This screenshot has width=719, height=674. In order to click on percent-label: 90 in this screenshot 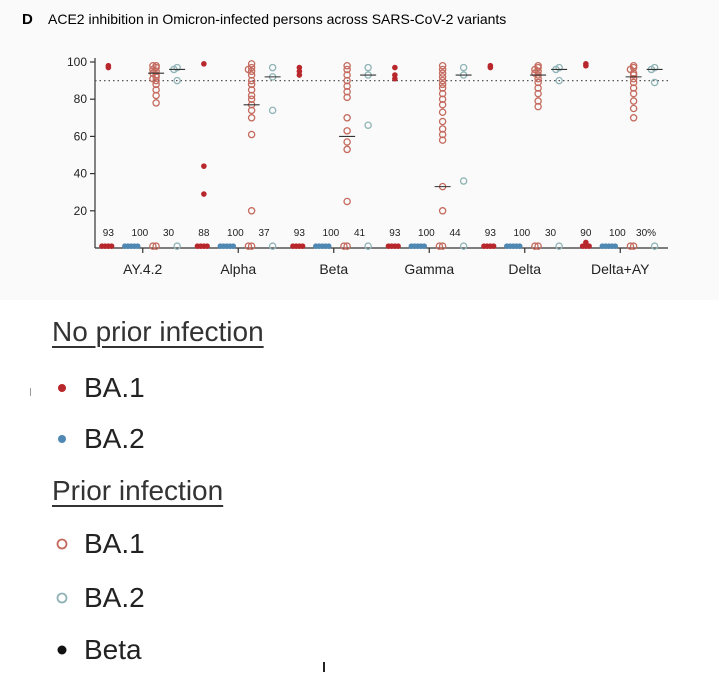, I will do `click(586, 233)`.